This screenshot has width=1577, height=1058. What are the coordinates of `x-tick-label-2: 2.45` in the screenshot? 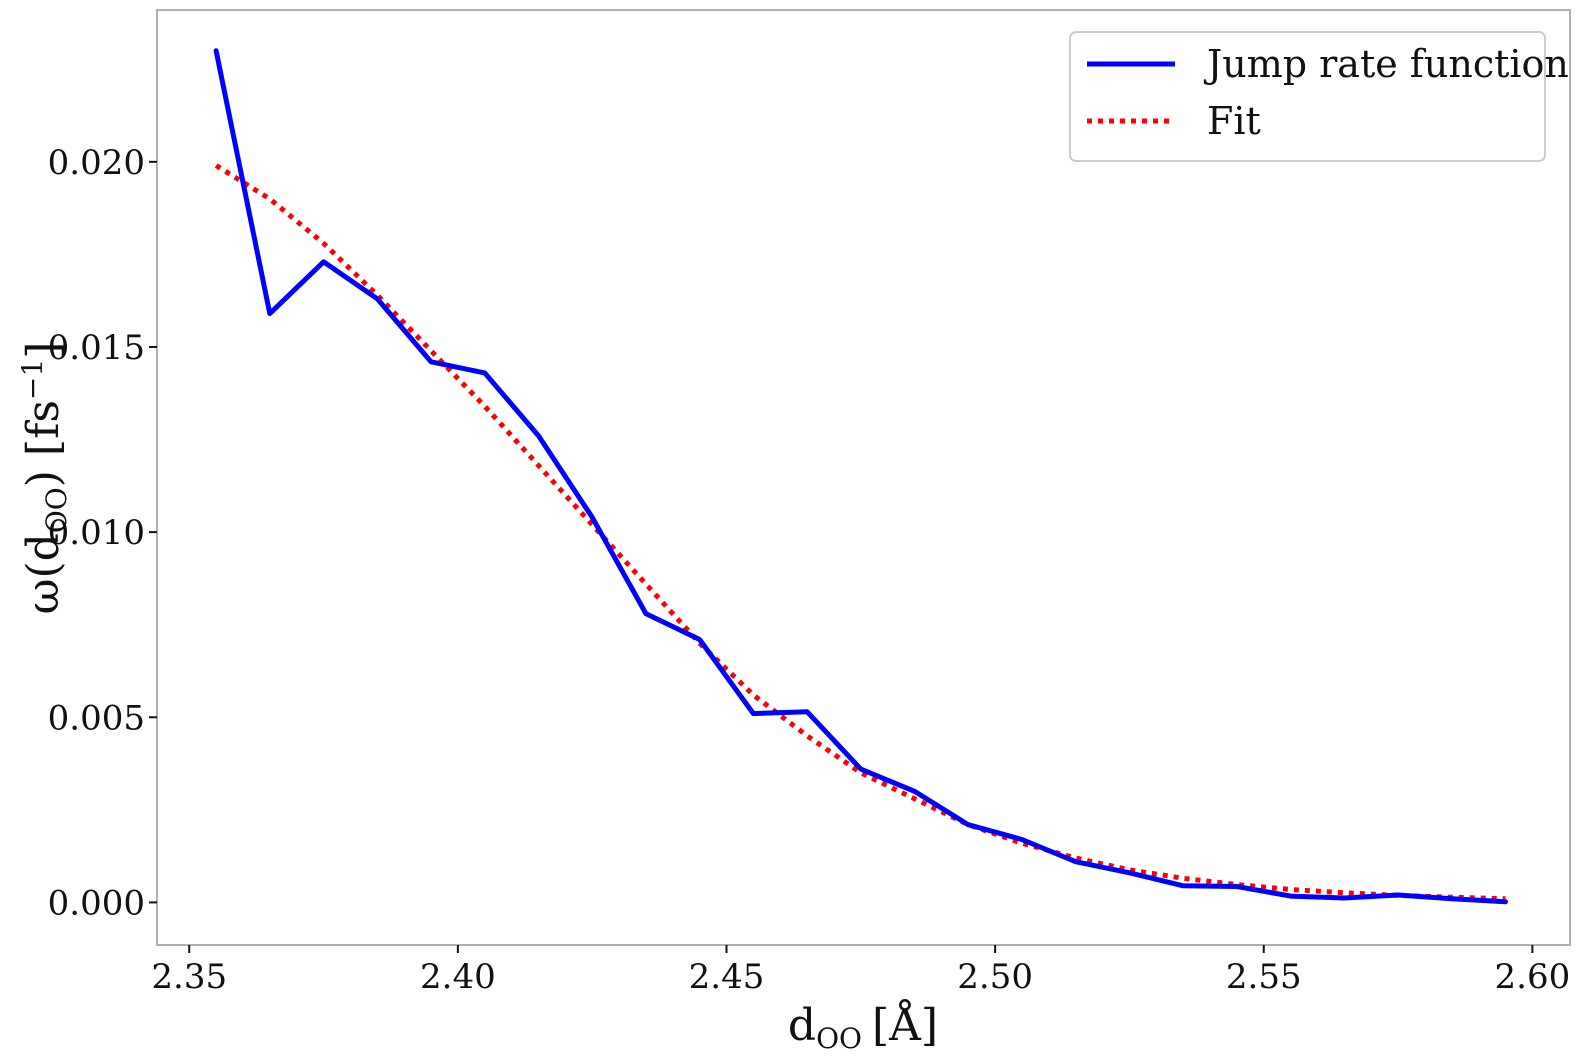 It's located at (727, 977).